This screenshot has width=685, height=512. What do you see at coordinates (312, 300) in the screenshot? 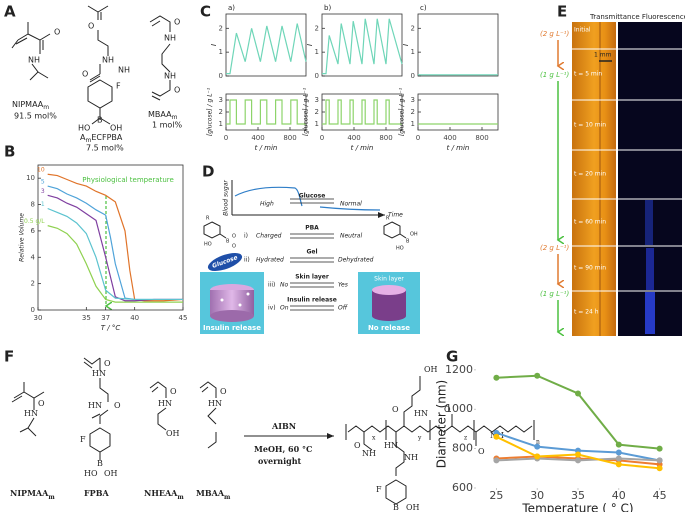
I see `row-title: Insulin release` at bounding box center [312, 300].